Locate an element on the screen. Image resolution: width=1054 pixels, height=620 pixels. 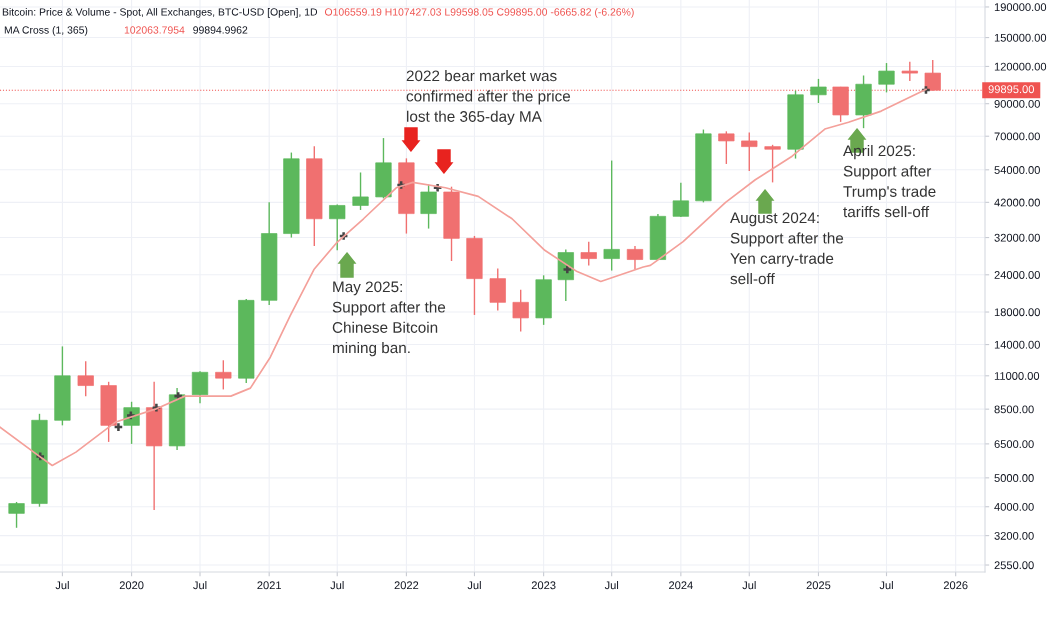
text: O106559.19 H107427.03 L99598.05 C99895.00 -6665.82 (-6.26%) is located at coordinates (479, 13).